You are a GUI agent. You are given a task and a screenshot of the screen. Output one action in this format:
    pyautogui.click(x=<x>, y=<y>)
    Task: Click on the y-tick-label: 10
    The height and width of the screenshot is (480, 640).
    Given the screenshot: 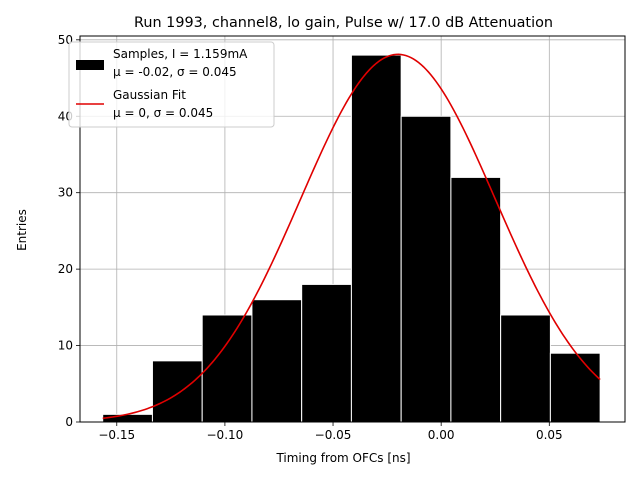 What is the action you would take?
    pyautogui.click(x=65, y=346)
    